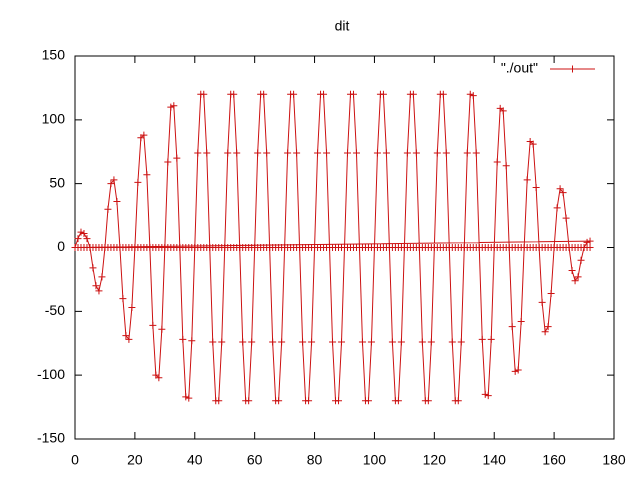  I want to click on y-tick-label: 100, so click(54, 119).